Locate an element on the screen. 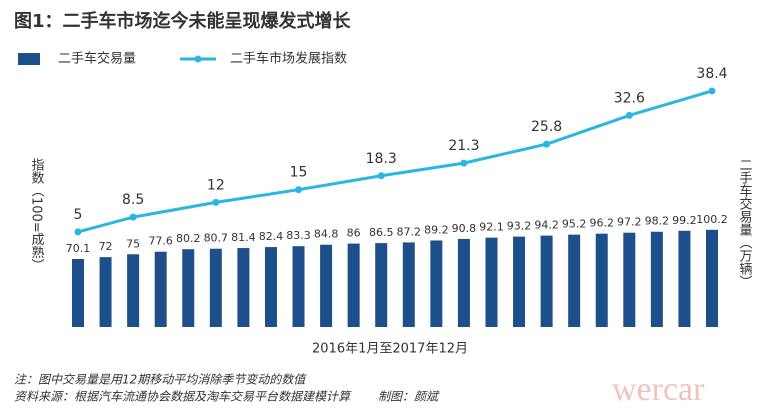 This screenshot has height=416, width=782. y-axis-label: 指数（100=成熟） is located at coordinates (37, 215).